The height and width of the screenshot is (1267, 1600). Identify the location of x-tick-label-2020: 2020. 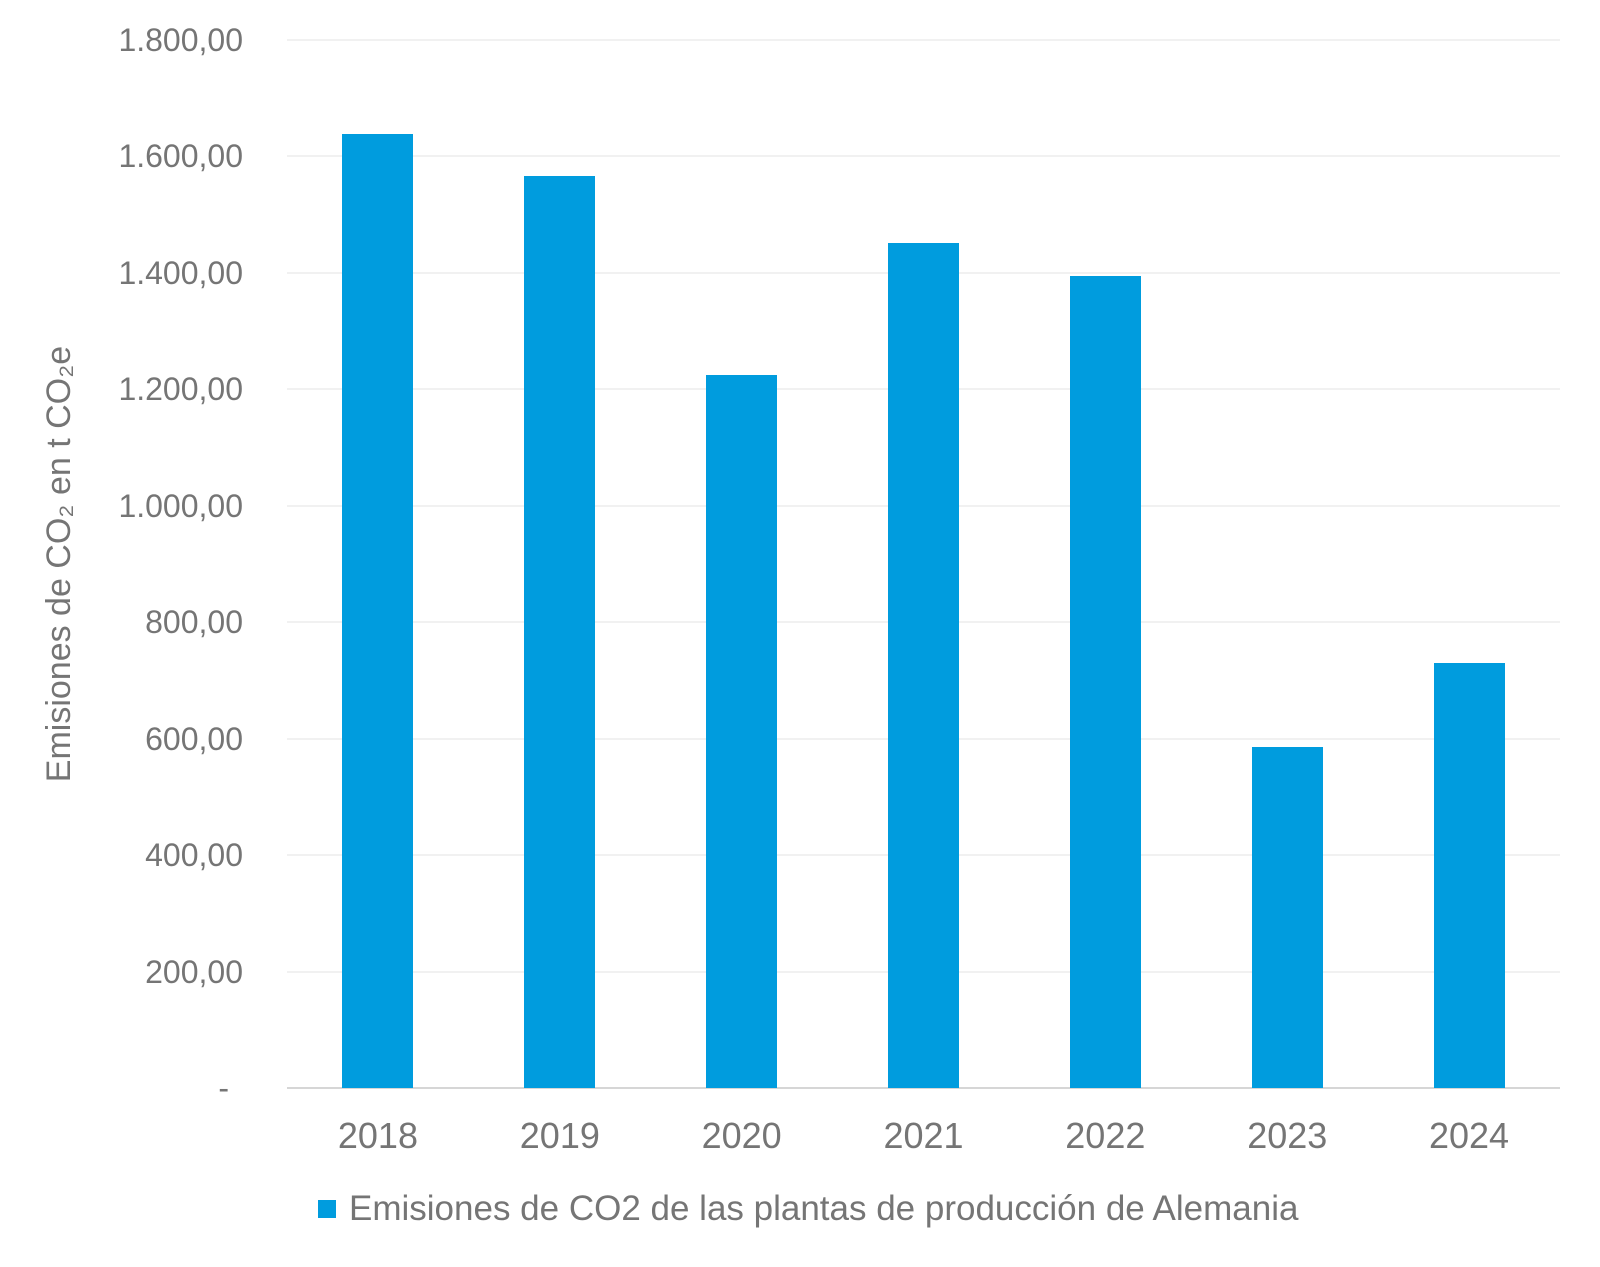
(741, 1135).